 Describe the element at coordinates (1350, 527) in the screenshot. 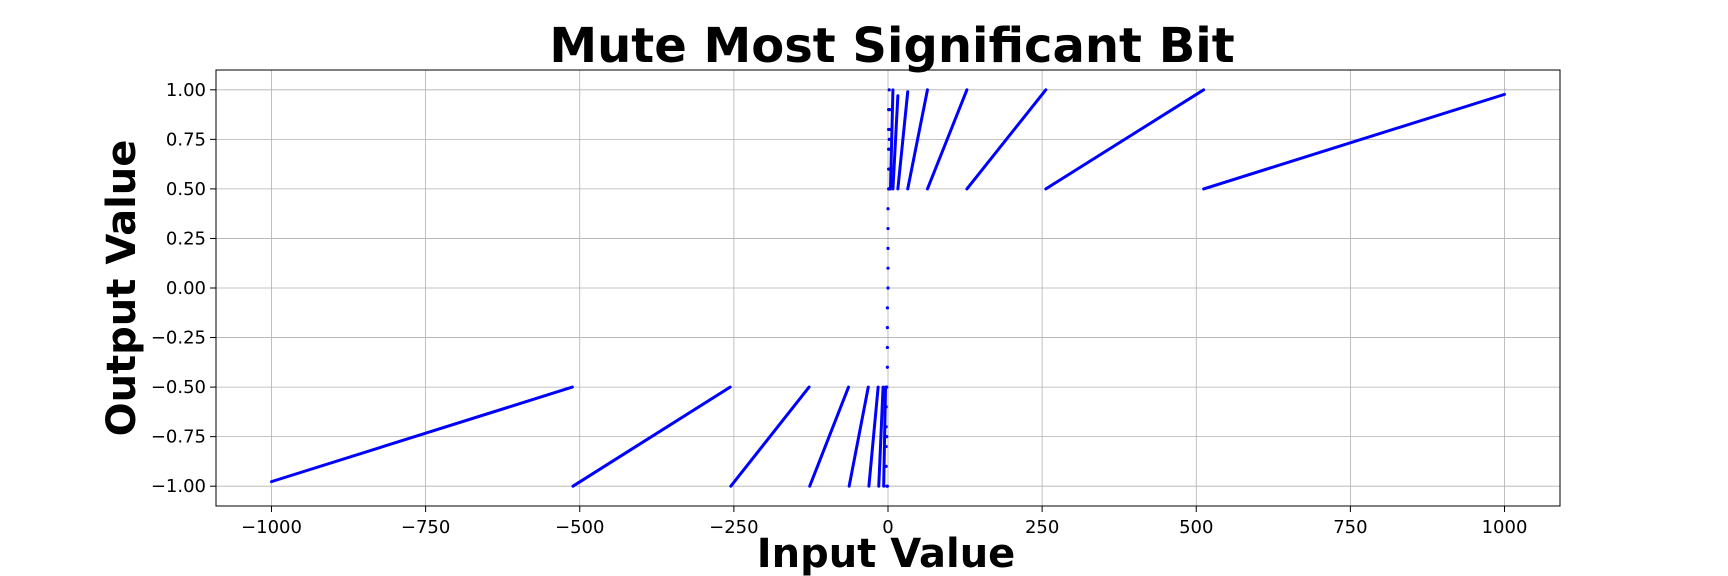

I see `x-tick-label: 750` at that location.